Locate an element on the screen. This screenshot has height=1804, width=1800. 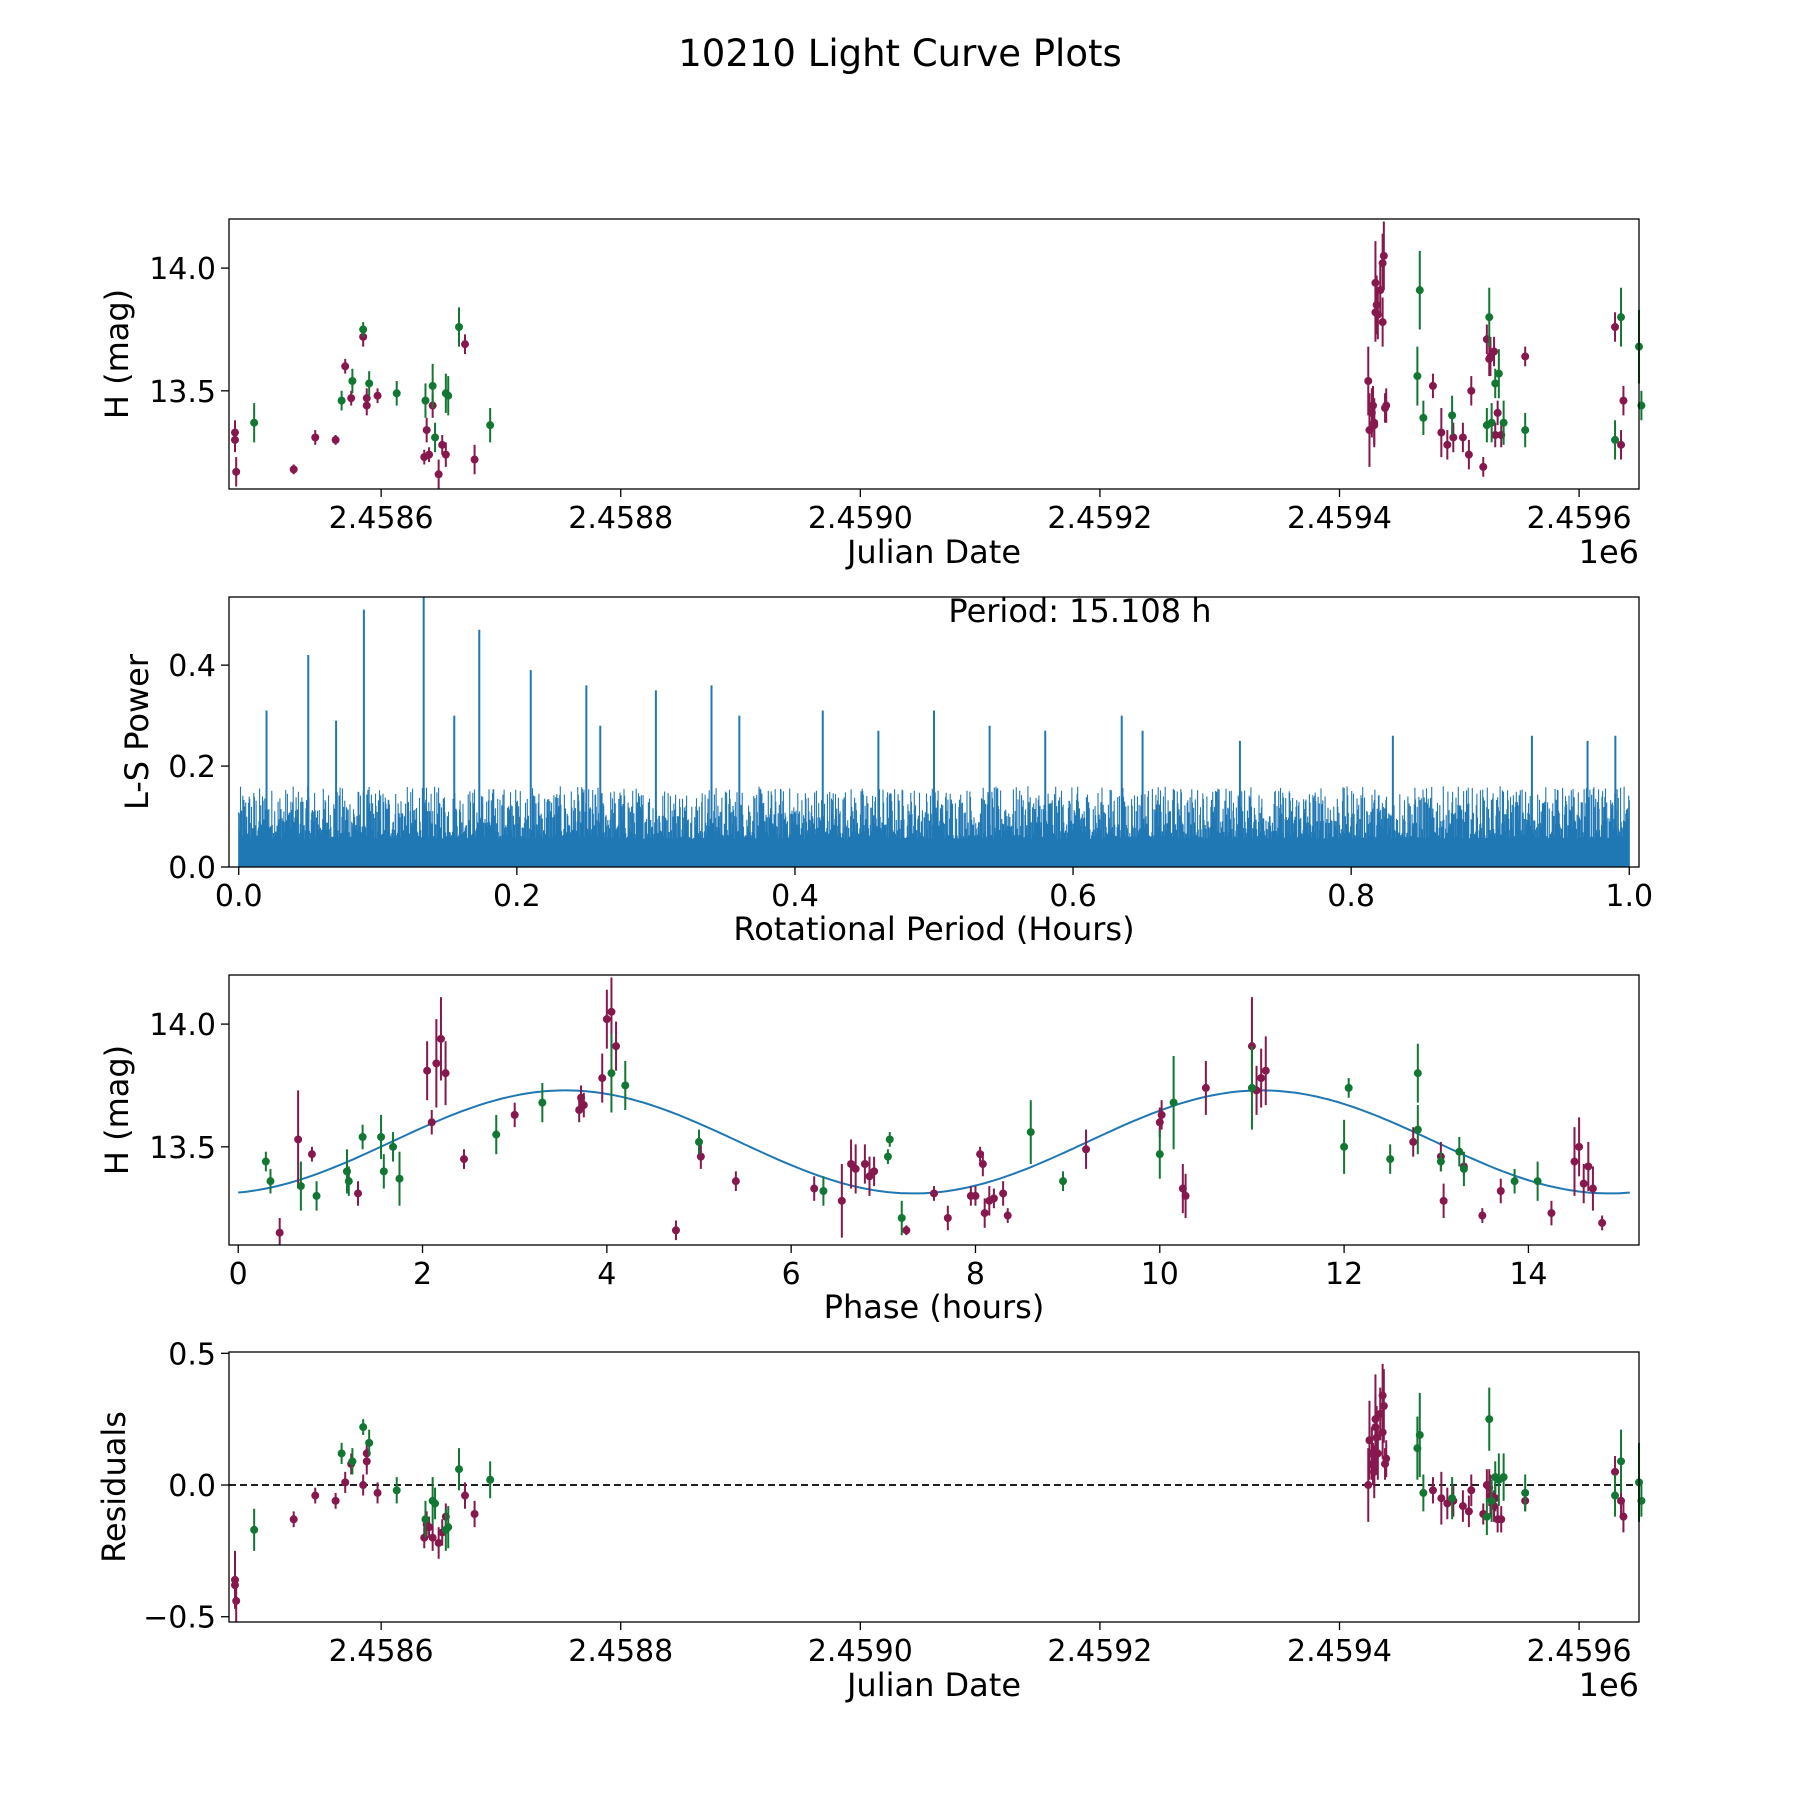
periodogram-plot-area is located at coordinates (934, 732).